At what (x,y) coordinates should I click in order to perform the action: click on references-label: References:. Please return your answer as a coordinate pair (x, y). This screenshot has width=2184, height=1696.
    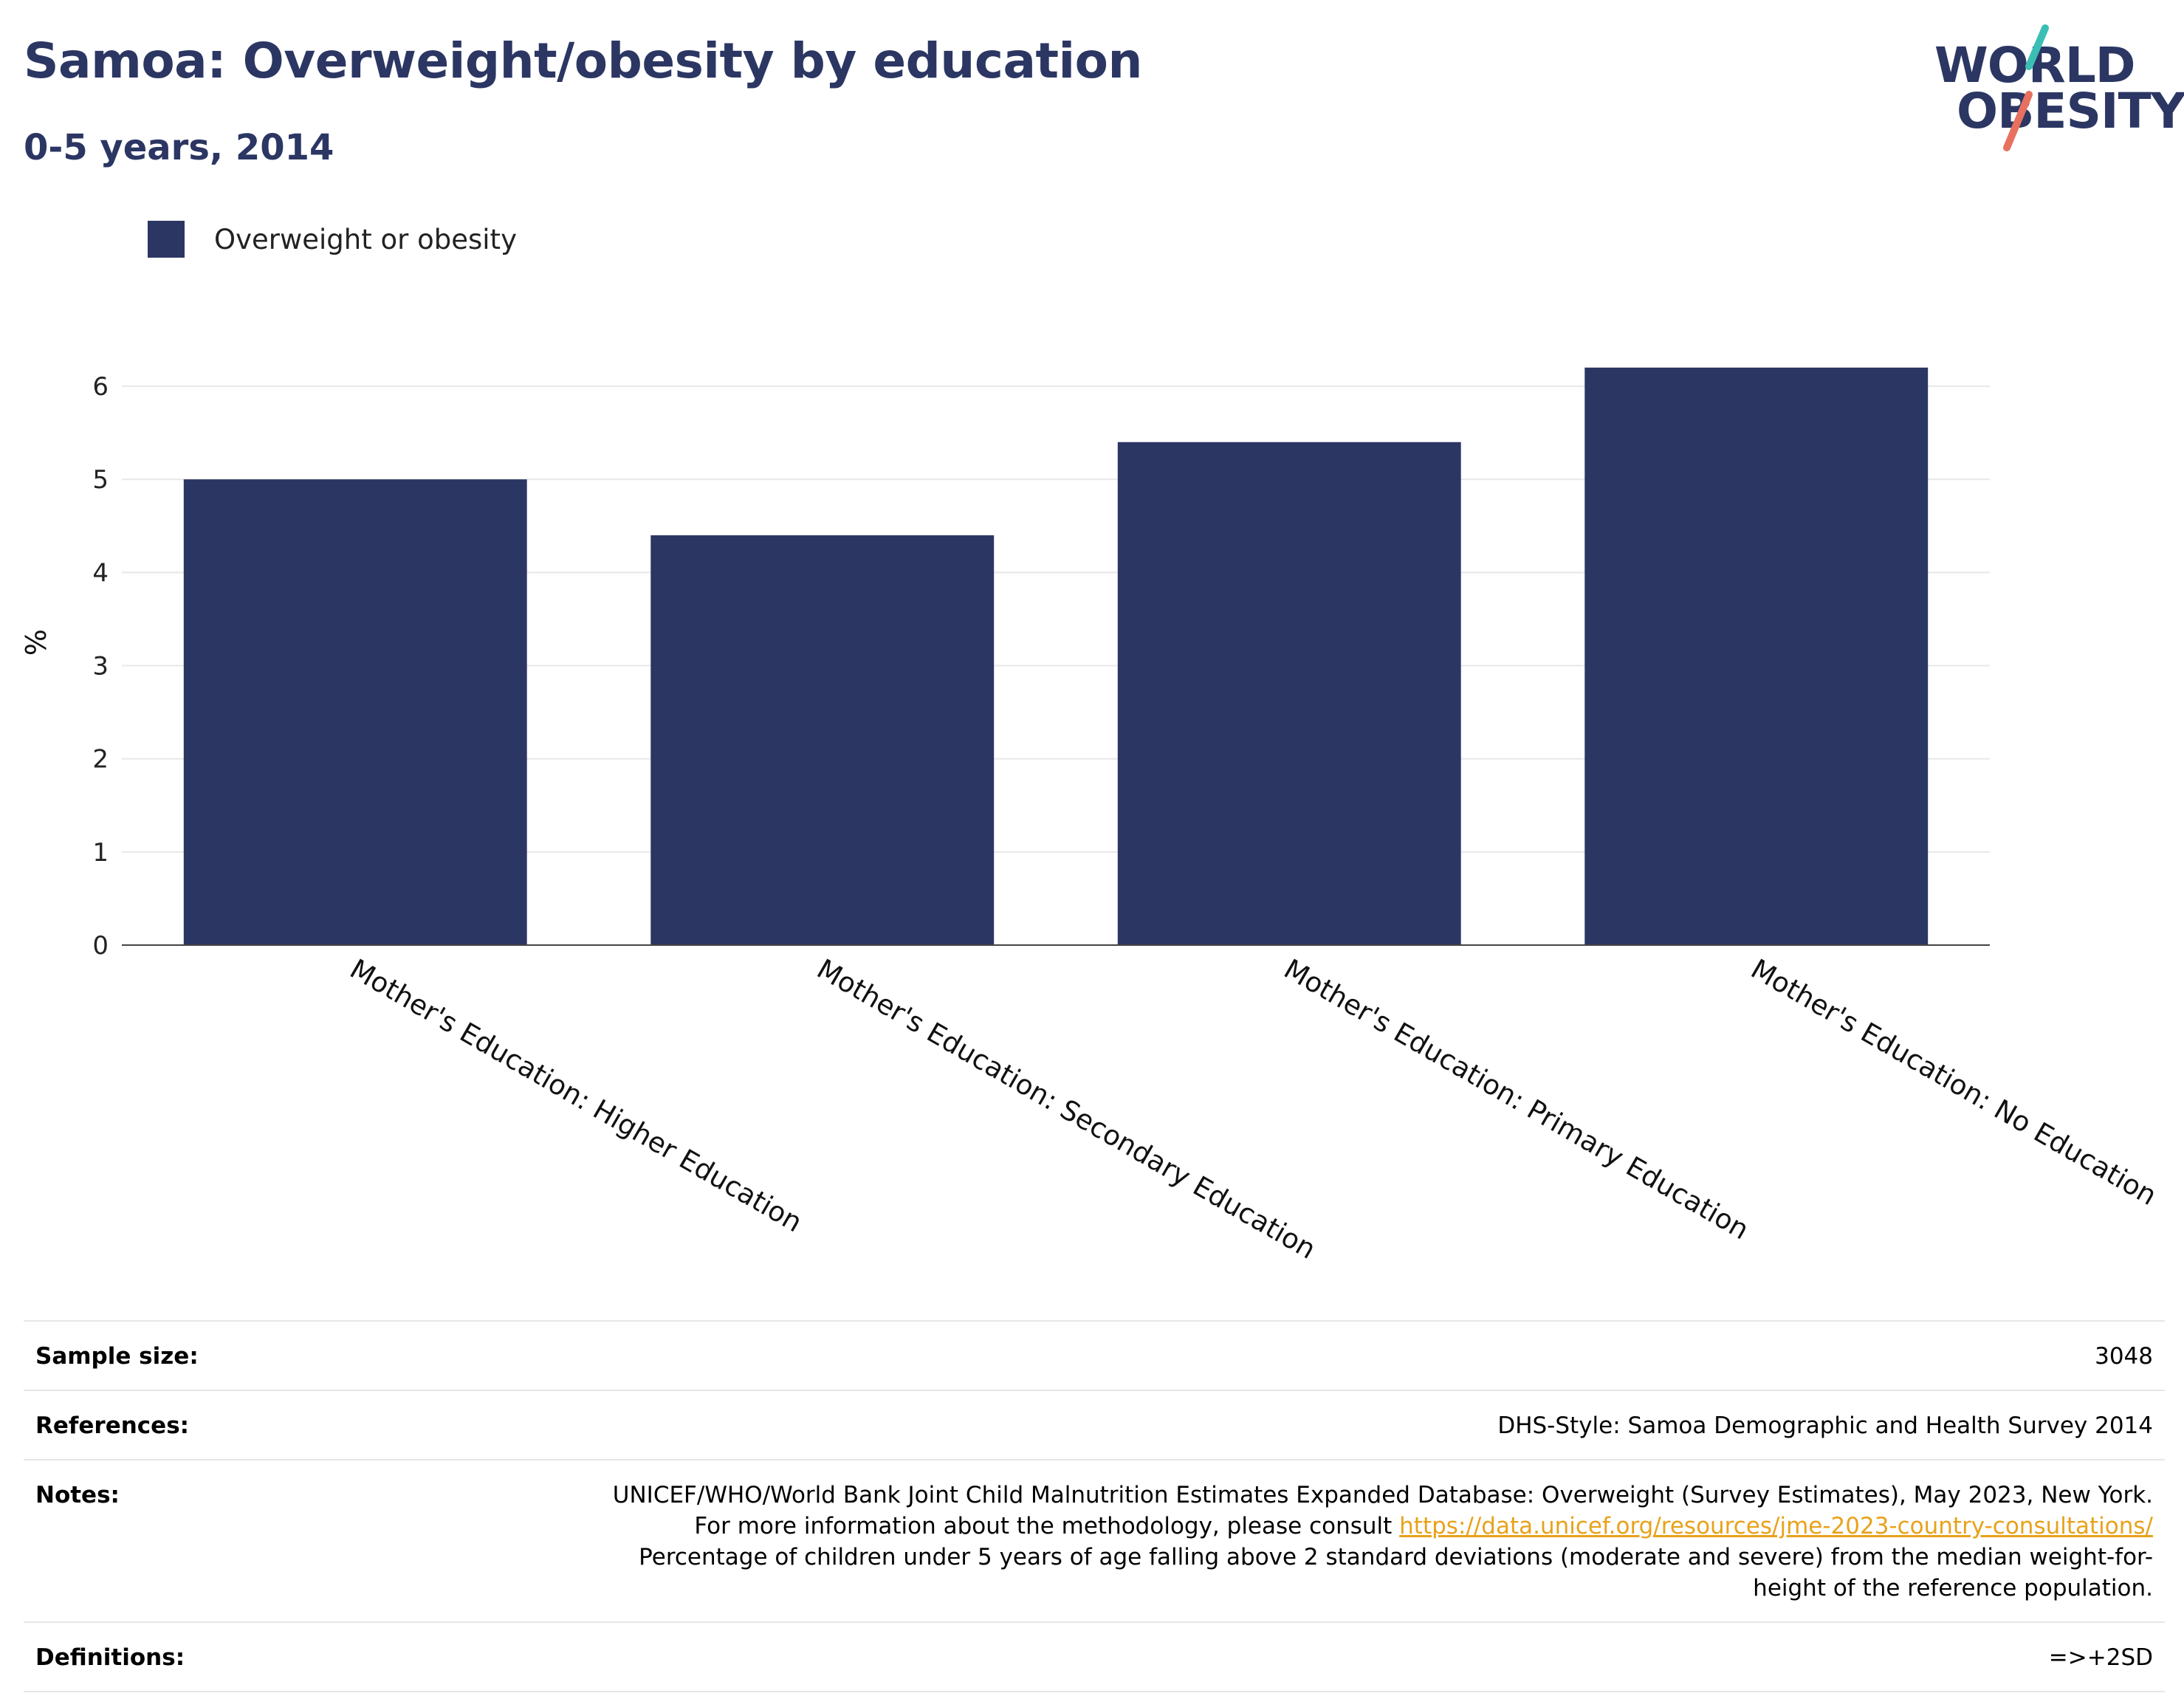
    Looking at the image, I should click on (112, 1425).